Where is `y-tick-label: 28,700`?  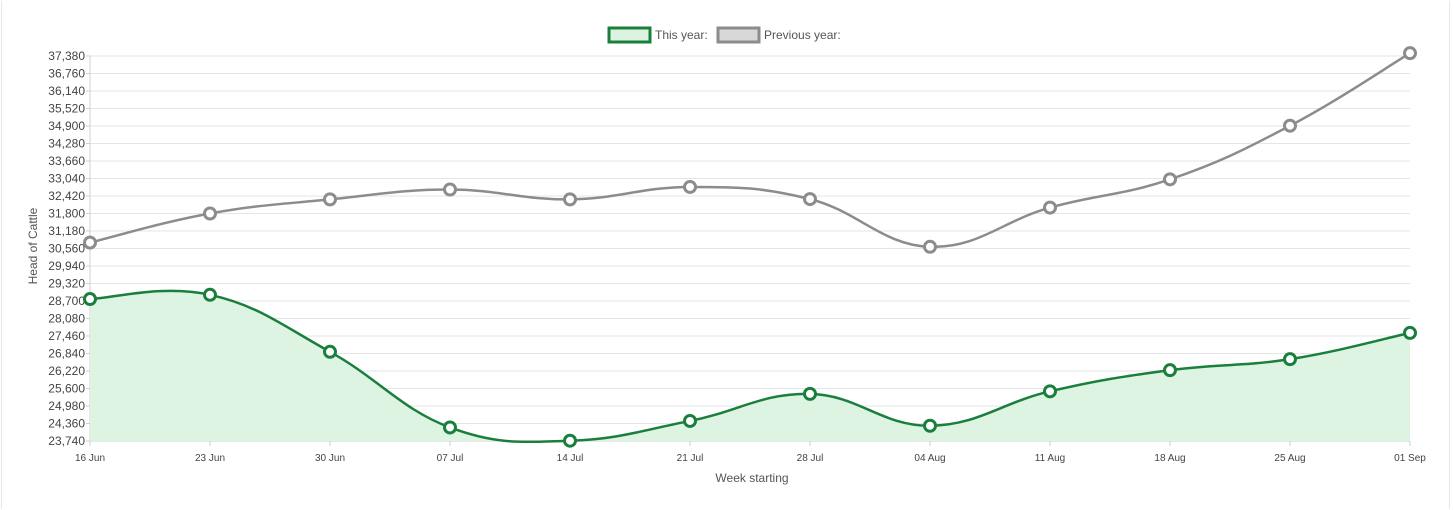 y-tick-label: 28,700 is located at coordinates (66, 301).